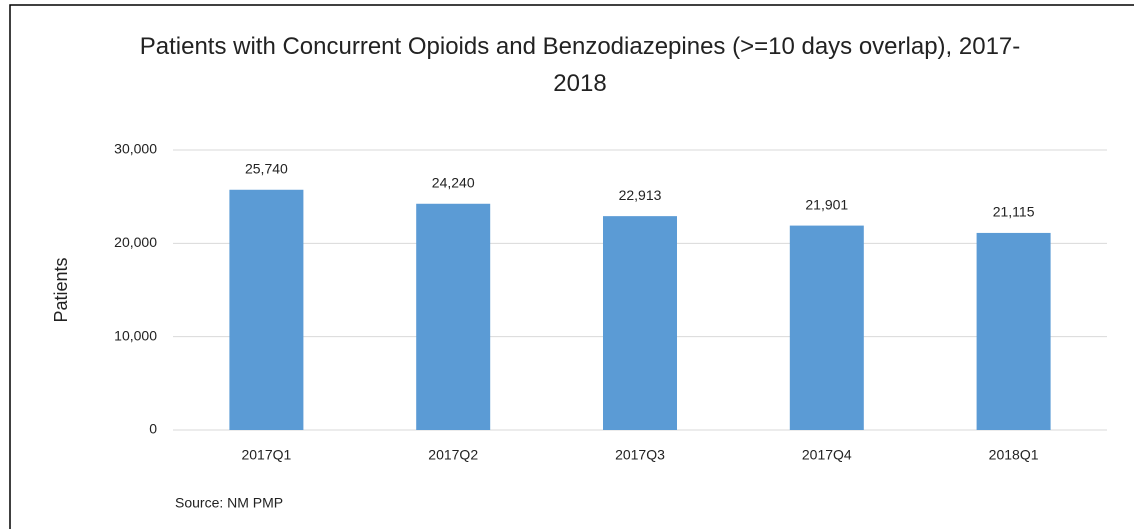  What do you see at coordinates (640, 195) in the screenshot?
I see `data-label: 22,913` at bounding box center [640, 195].